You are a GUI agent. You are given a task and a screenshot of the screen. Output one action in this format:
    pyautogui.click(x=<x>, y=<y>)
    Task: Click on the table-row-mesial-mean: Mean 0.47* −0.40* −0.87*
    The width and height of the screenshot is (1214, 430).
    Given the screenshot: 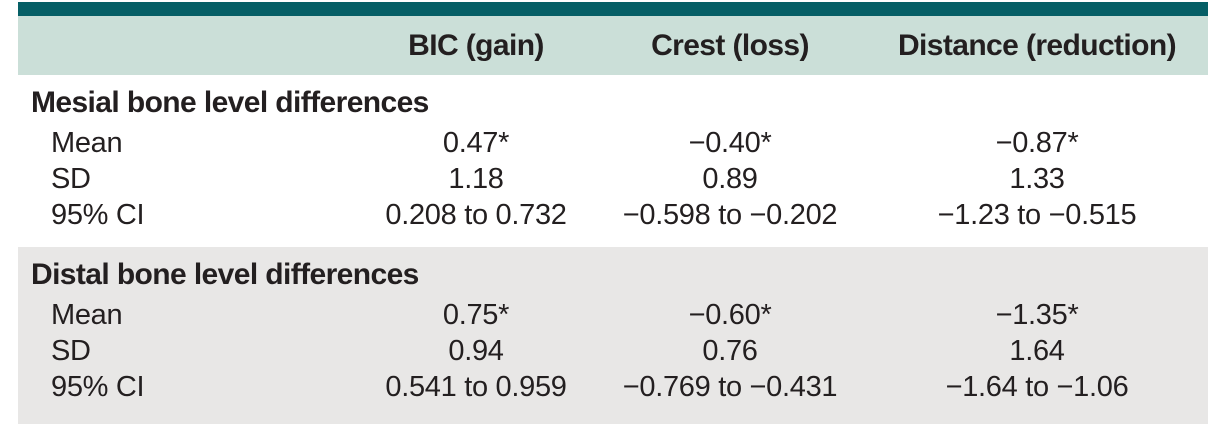 What is the action you would take?
    pyautogui.click(x=613, y=143)
    